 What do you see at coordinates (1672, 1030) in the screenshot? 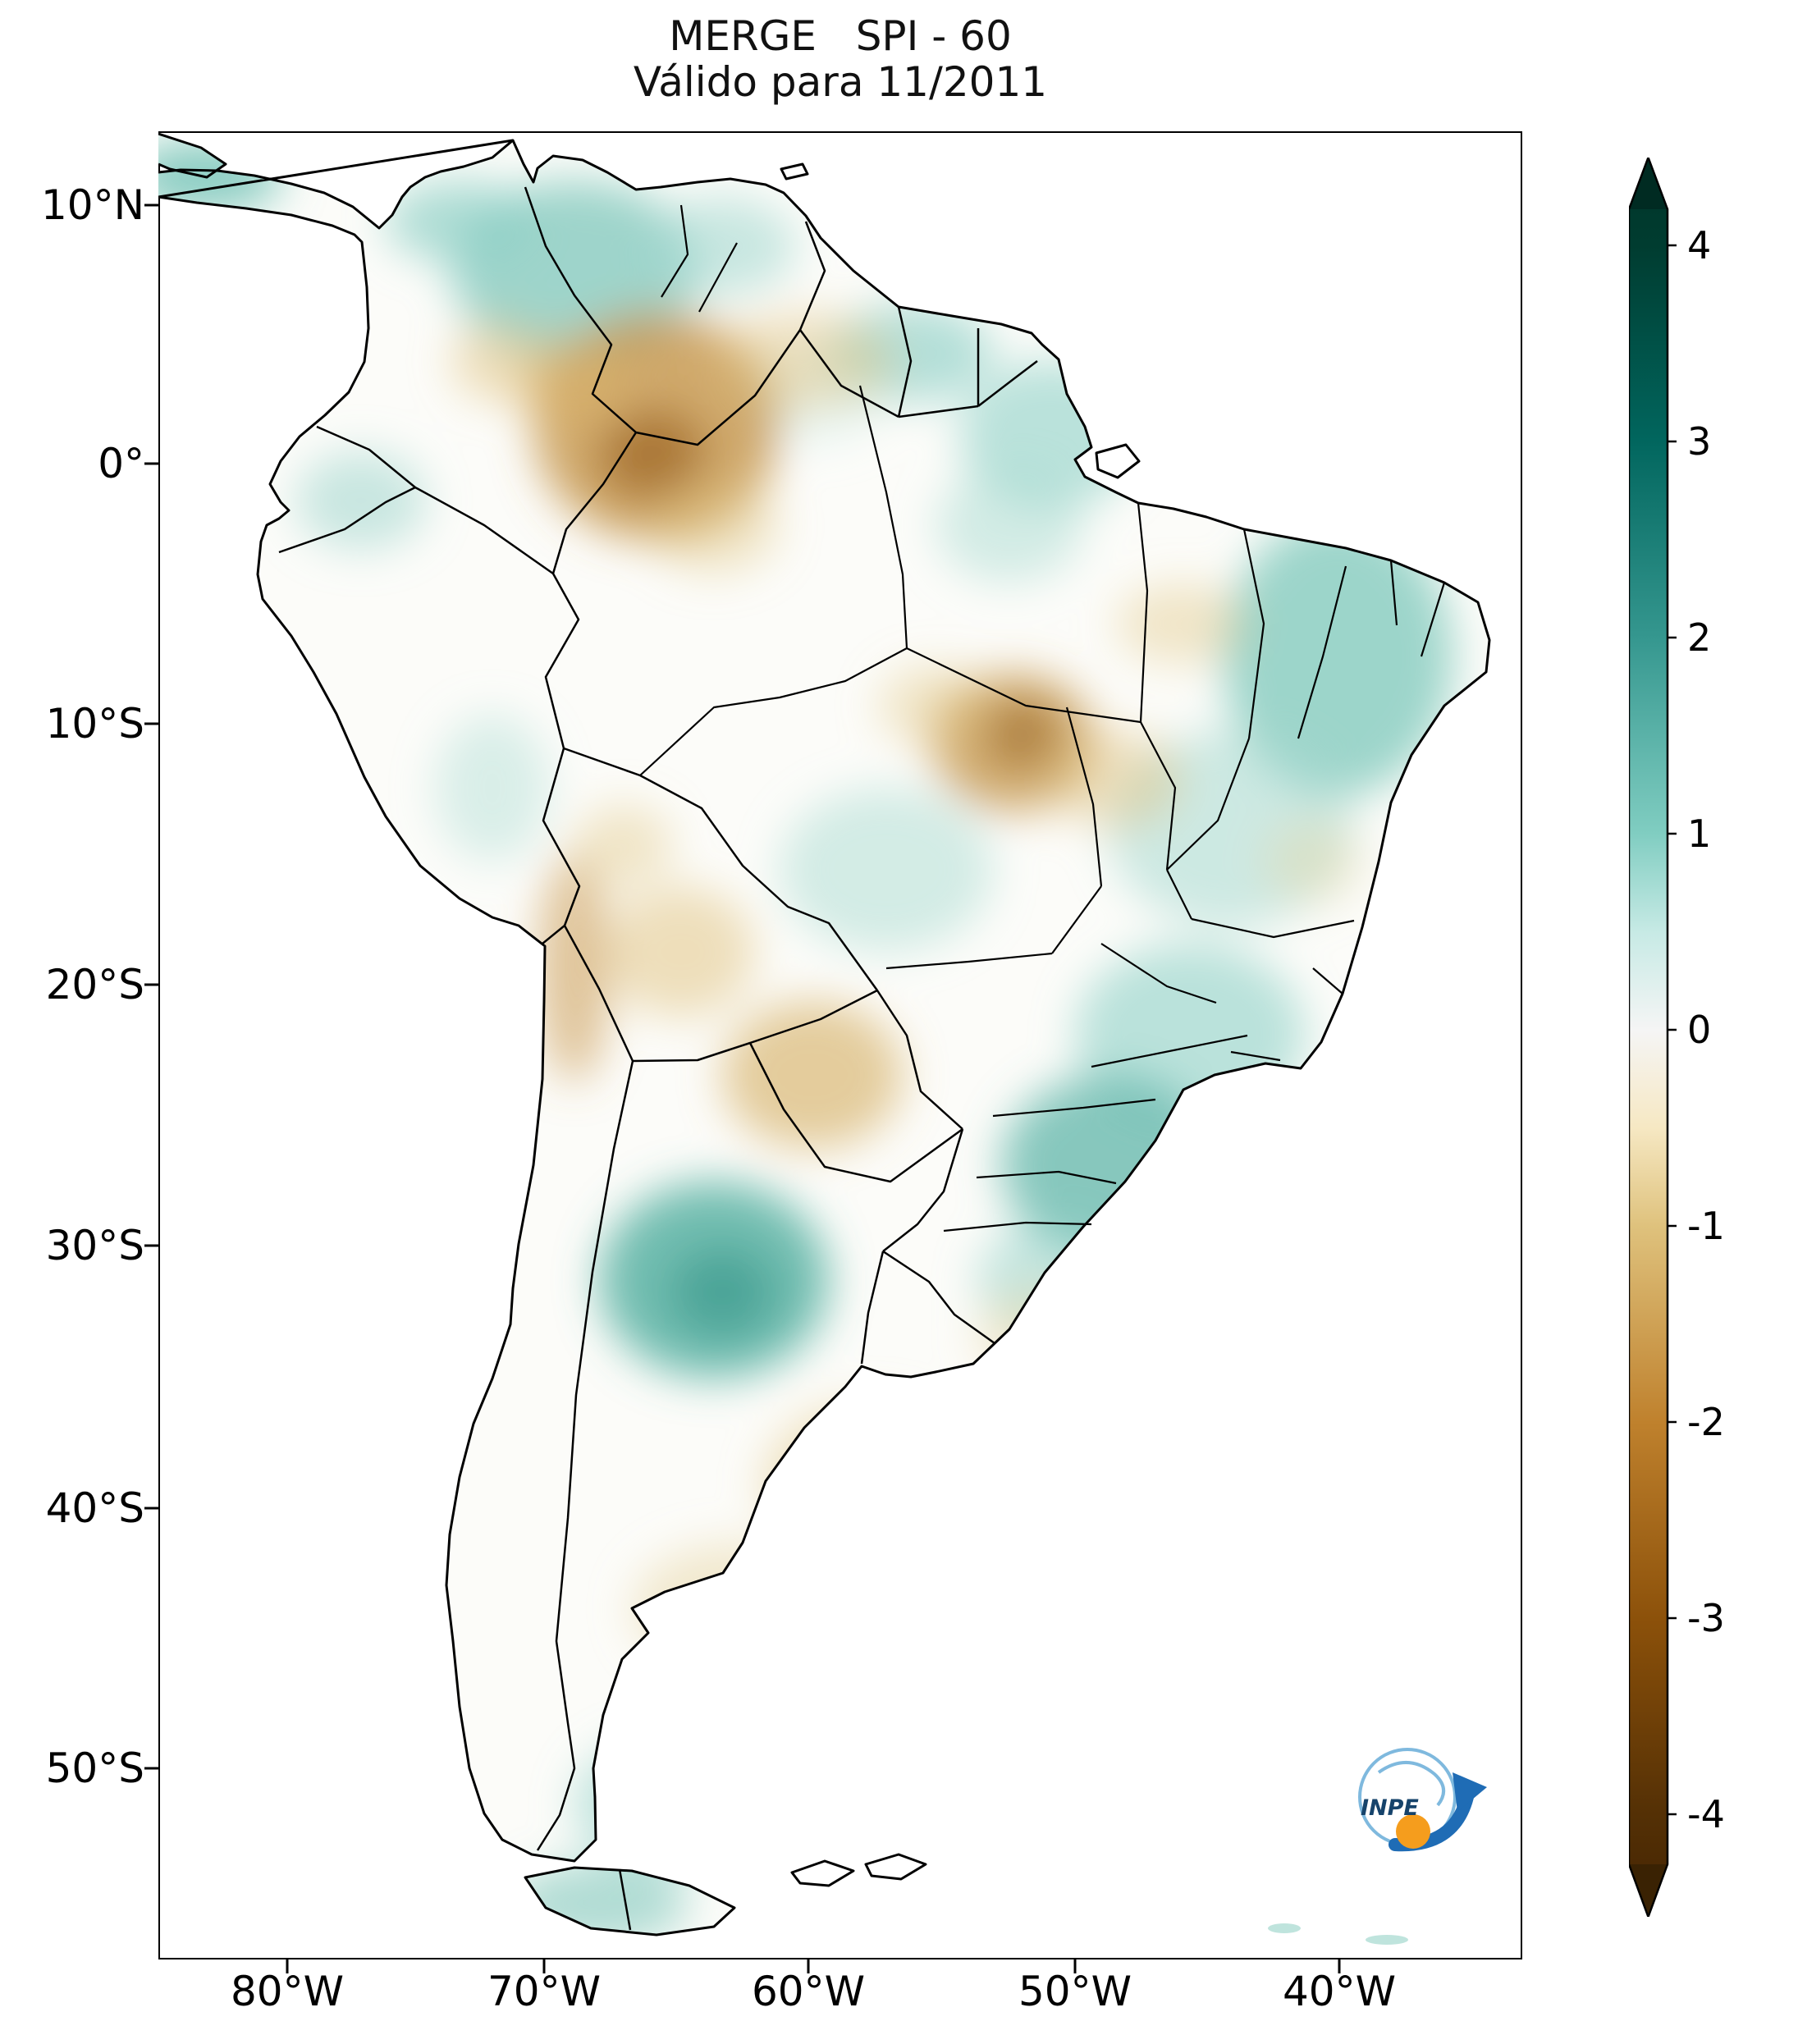
I see `colorbar-tick-marks` at bounding box center [1672, 1030].